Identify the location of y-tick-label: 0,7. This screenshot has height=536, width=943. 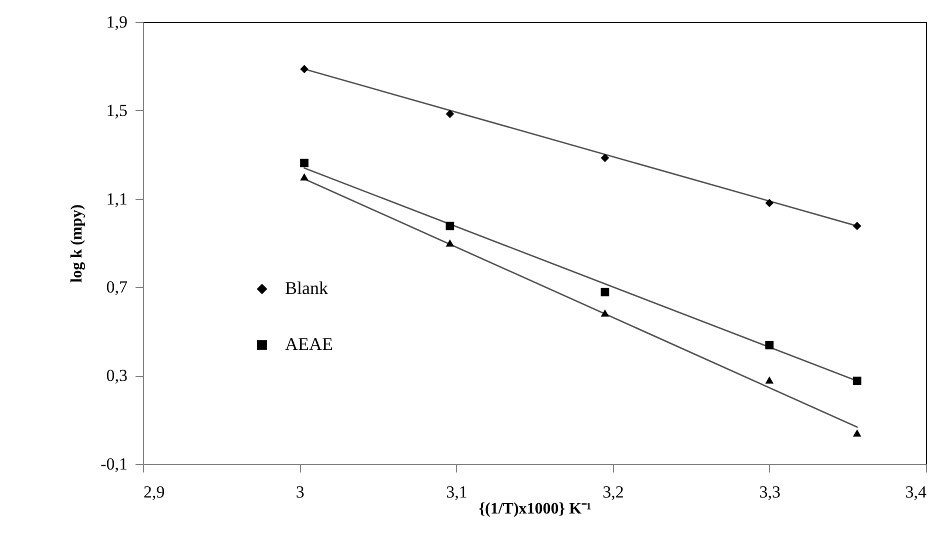
(117, 287).